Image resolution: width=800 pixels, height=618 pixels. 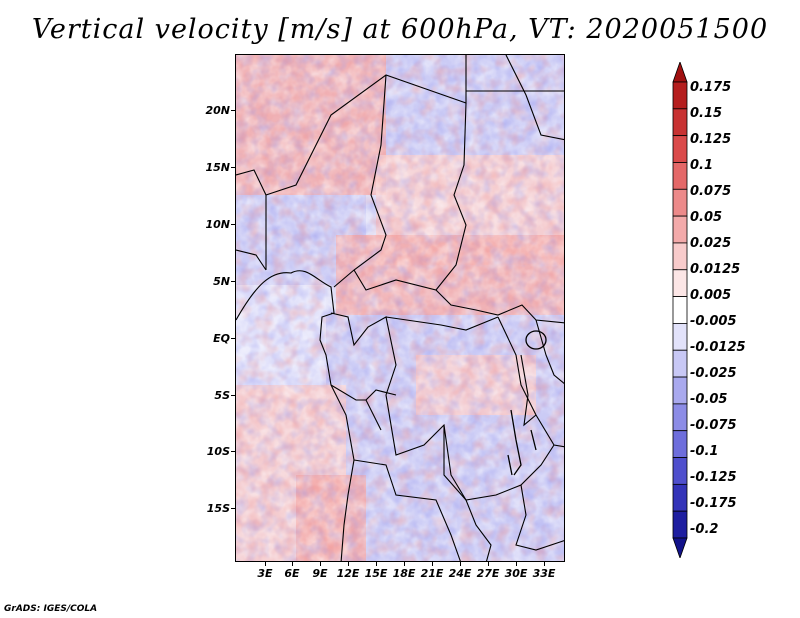 I want to click on colorbar-cap-bottom, so click(x=680, y=547).